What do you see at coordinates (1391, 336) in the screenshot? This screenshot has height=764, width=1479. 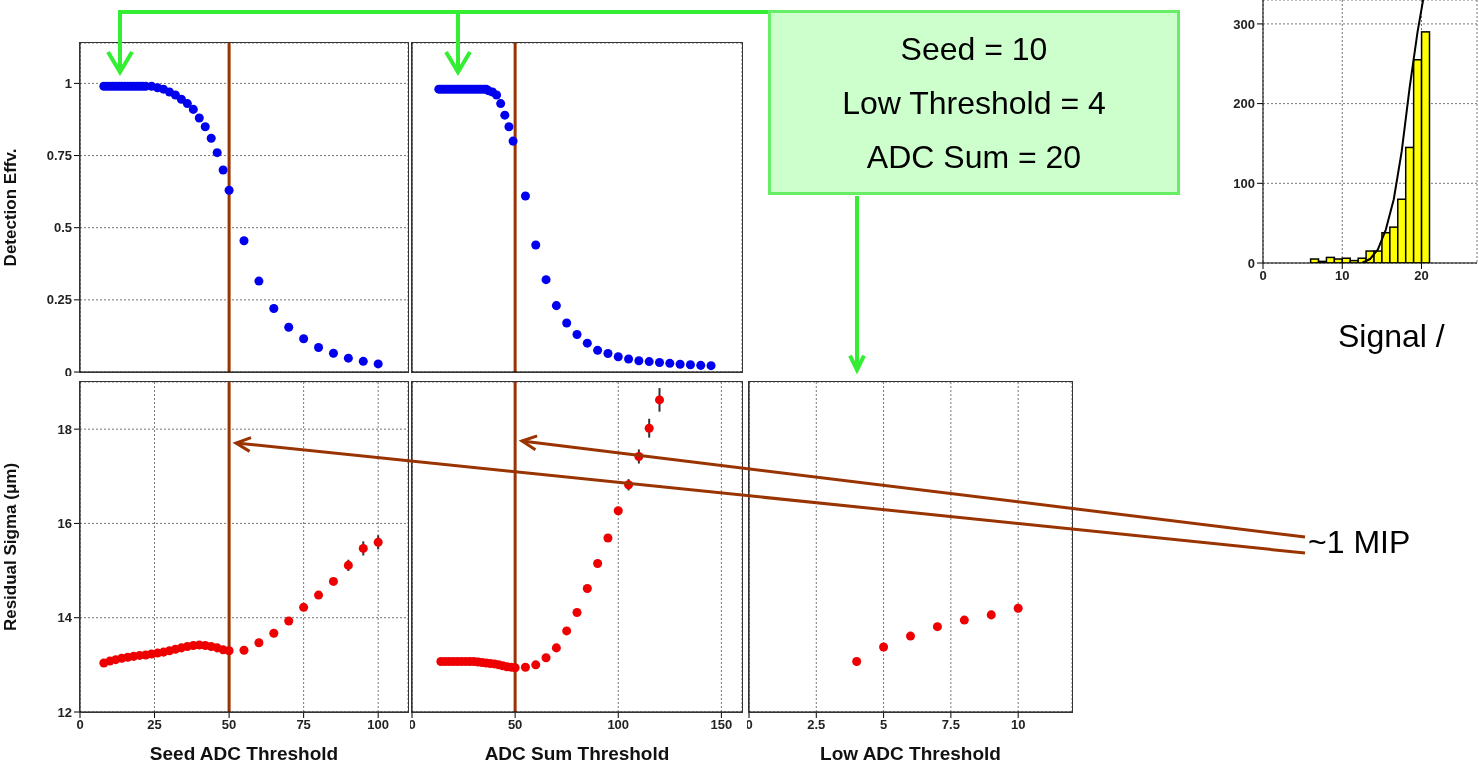 I see `x-axis-title: Signal /` at bounding box center [1391, 336].